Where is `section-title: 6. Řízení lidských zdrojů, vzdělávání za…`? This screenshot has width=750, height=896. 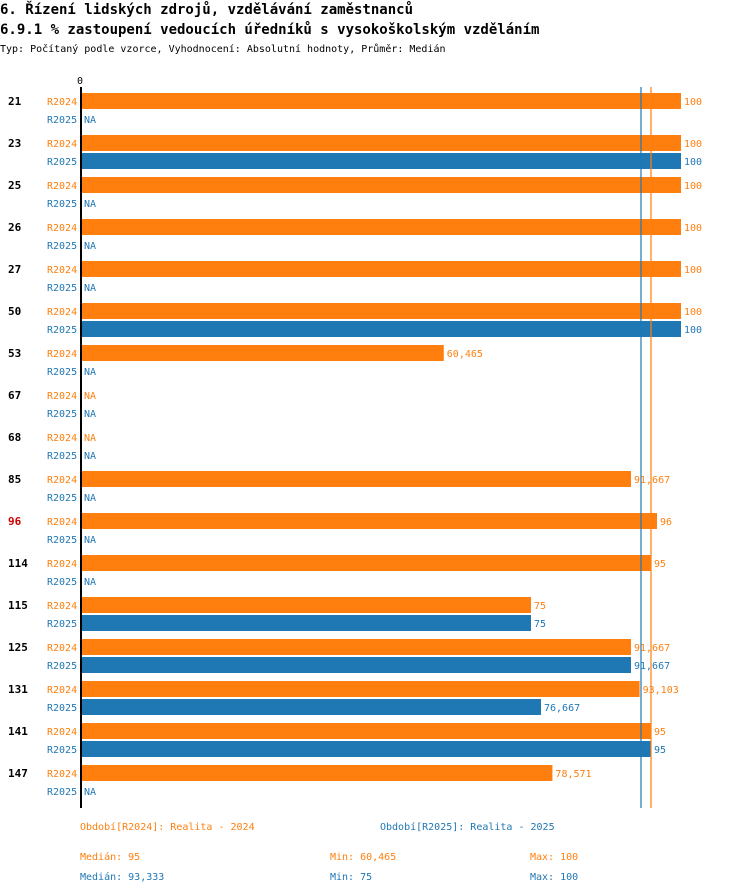 section-title: 6. Řízení lidských zdrojů, vzdělávání za… is located at coordinates (207, 10).